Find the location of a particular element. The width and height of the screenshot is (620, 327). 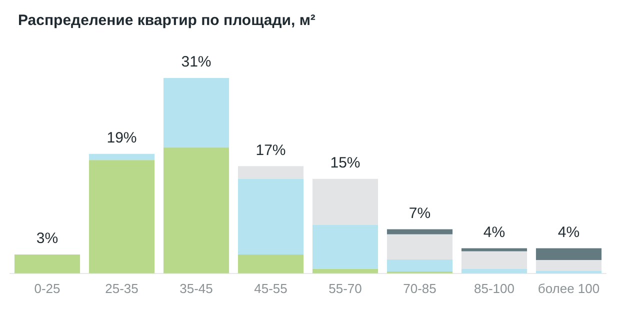

x-tick-label: 45-55 is located at coordinates (271, 288).